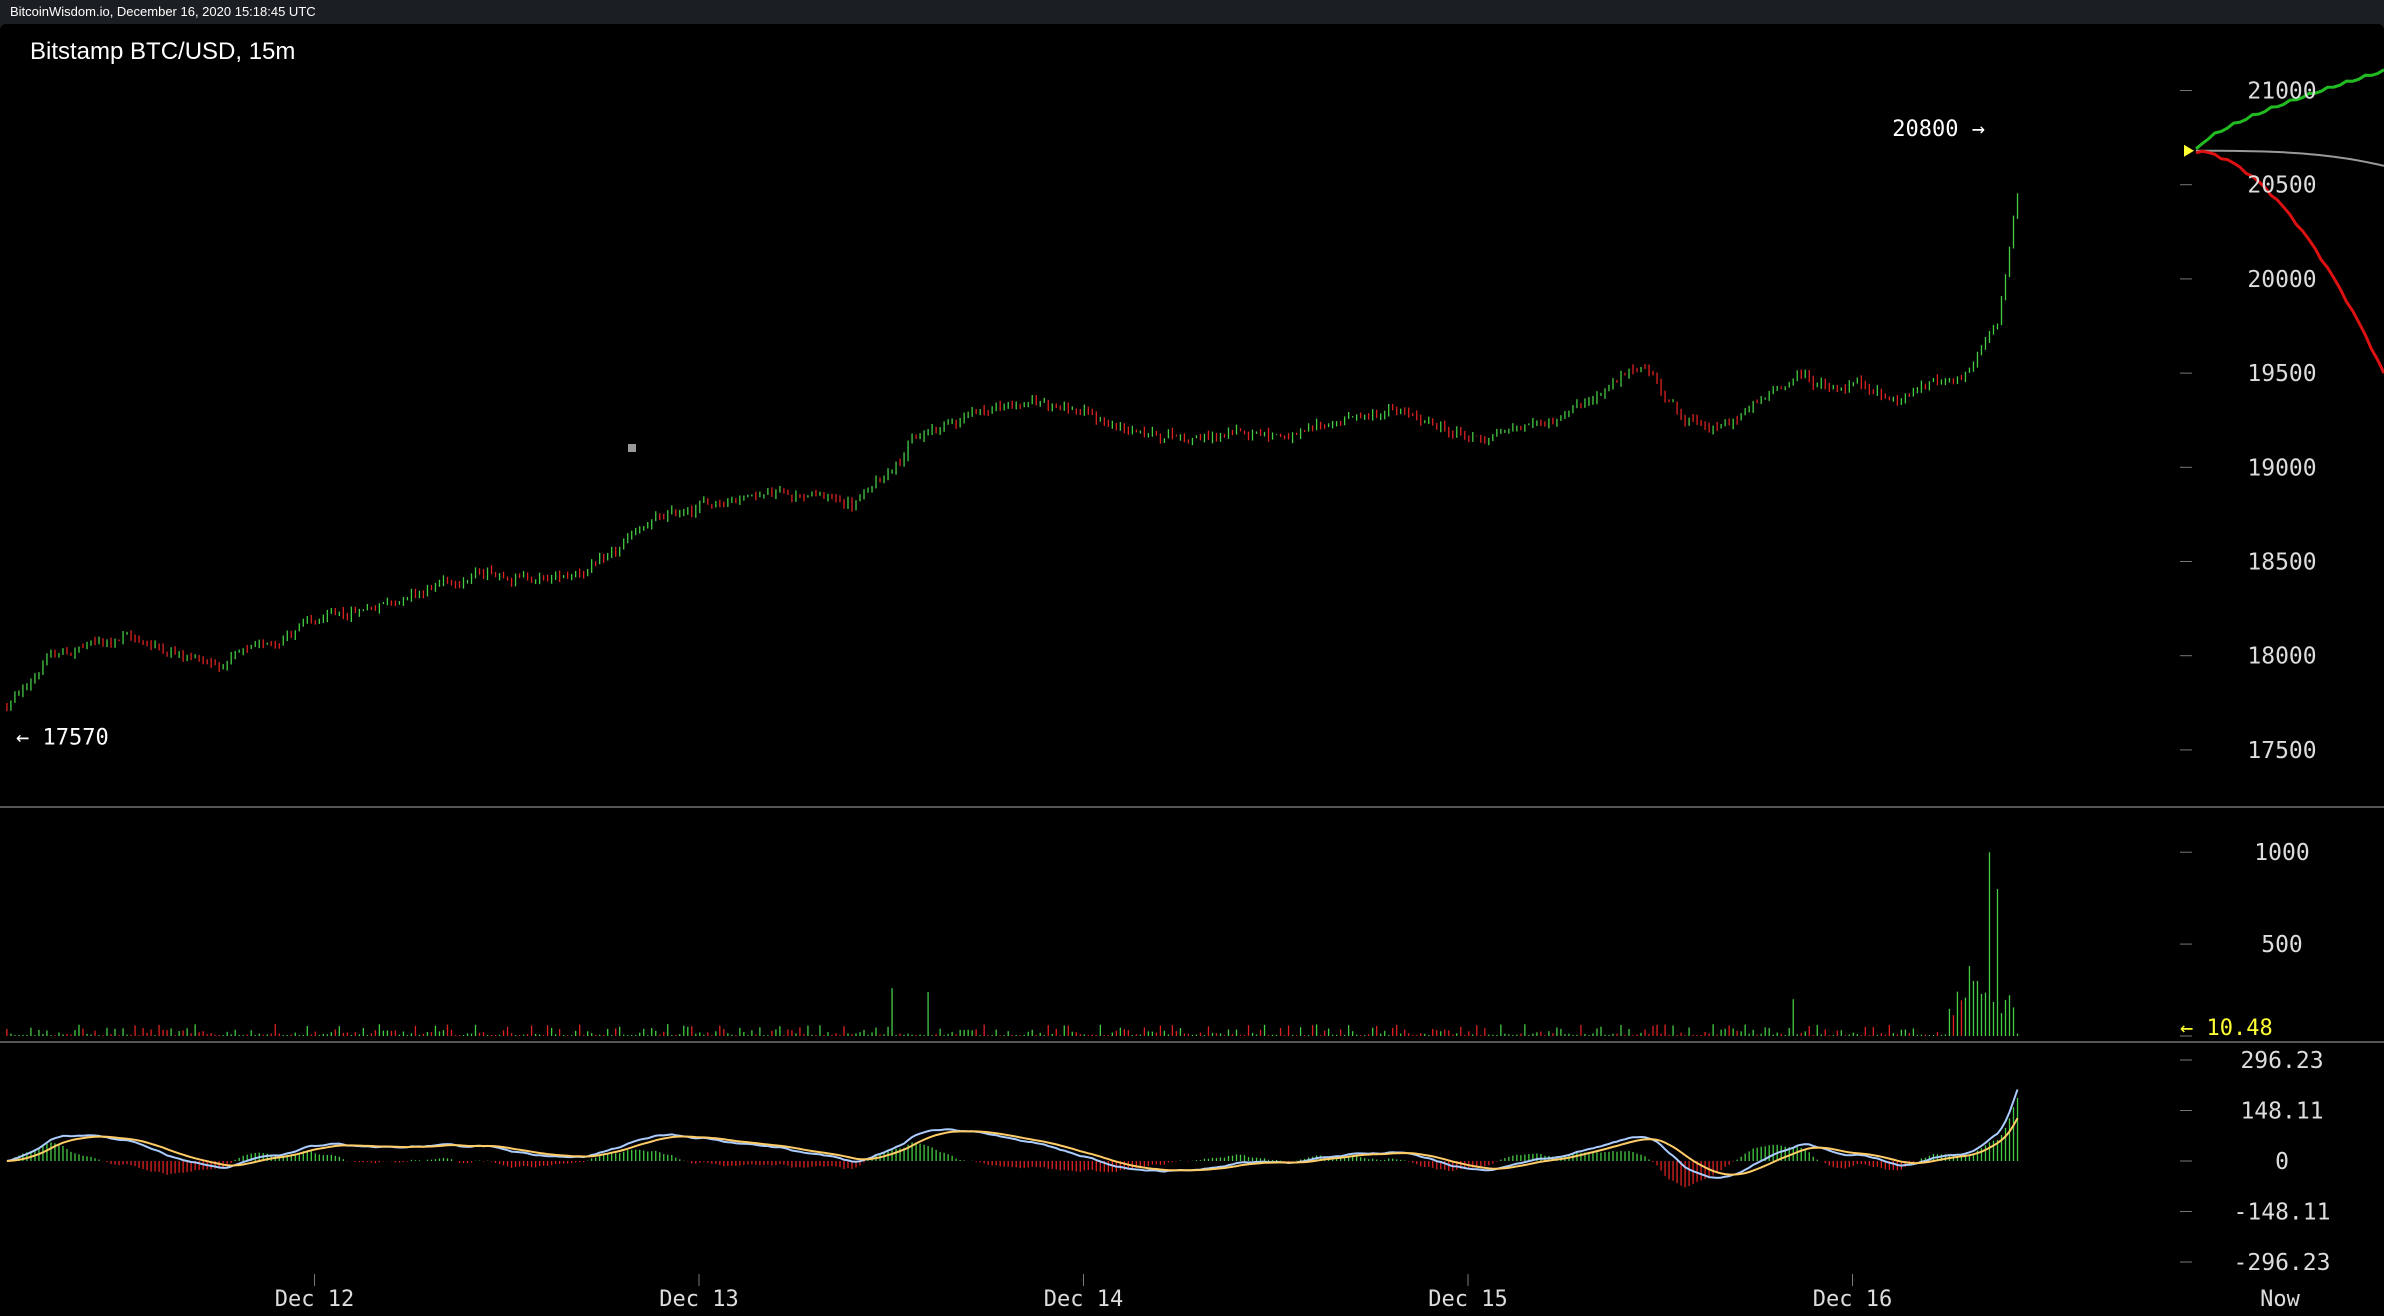  What do you see at coordinates (1083, 1299) in the screenshot?
I see `date-tick-label: Dec 14` at bounding box center [1083, 1299].